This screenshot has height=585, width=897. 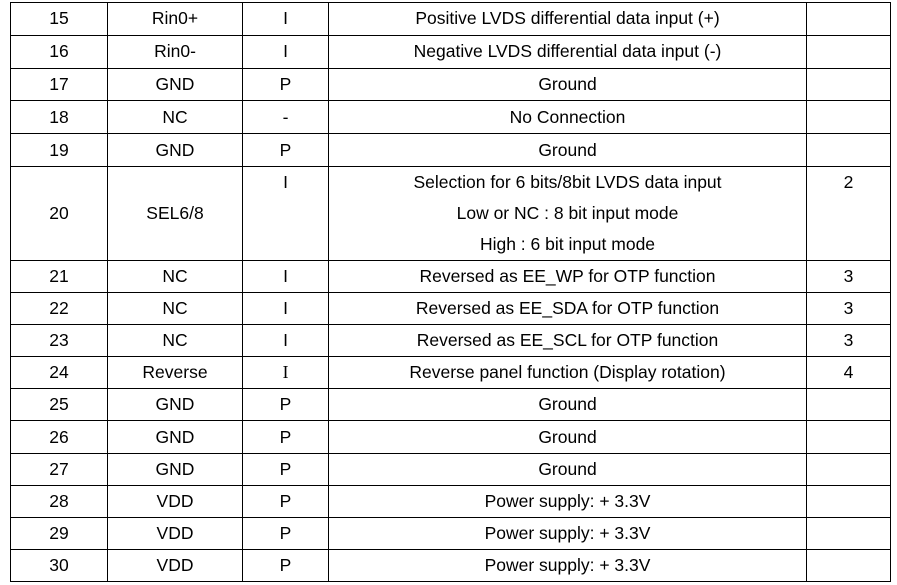 I want to click on pin-cell: 18, so click(x=59, y=117).